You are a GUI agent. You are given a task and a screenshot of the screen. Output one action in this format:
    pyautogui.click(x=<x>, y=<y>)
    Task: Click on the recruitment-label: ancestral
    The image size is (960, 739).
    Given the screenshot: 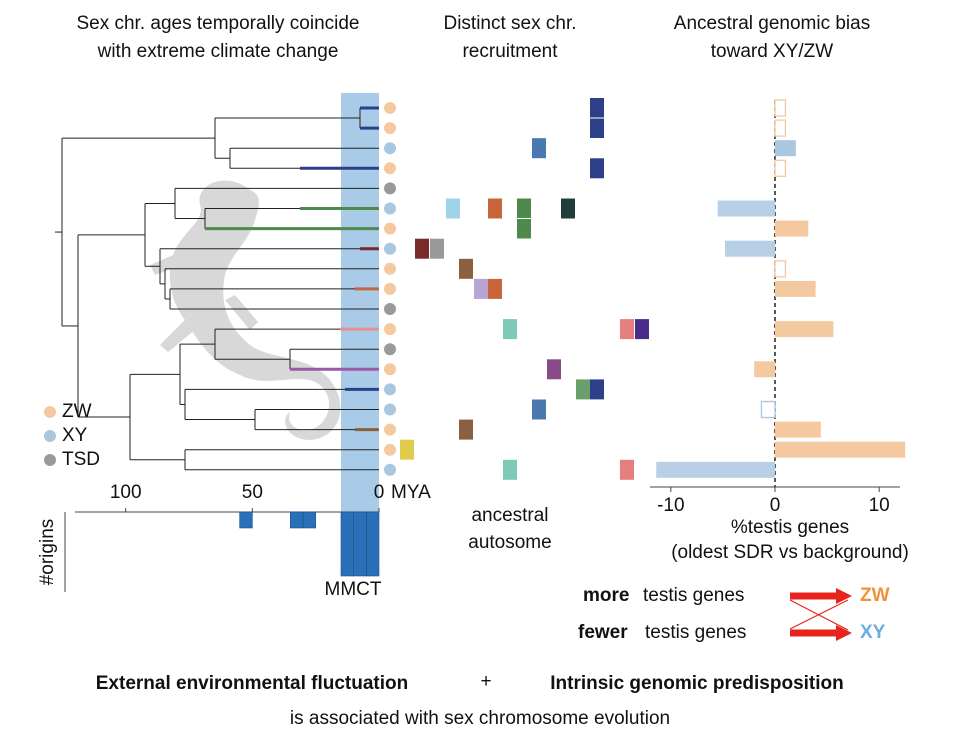 What is the action you would take?
    pyautogui.click(x=509, y=515)
    